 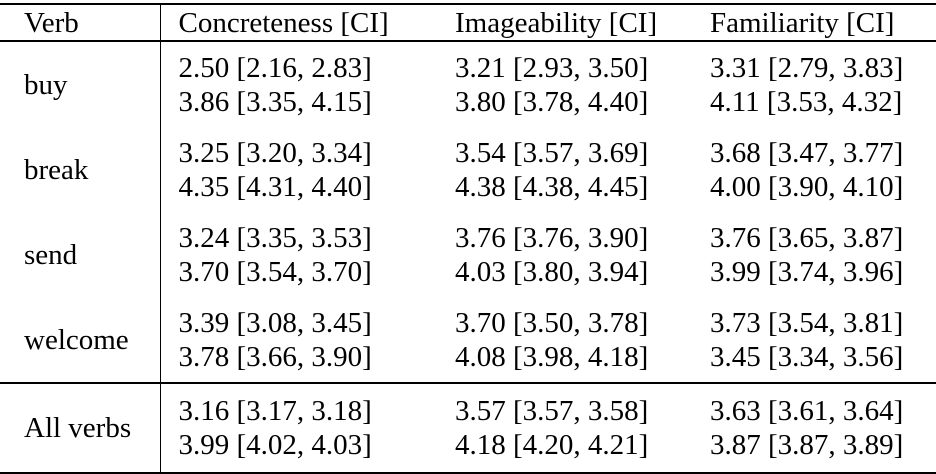 I want to click on familiarity-cell: 3.68 [3.47, 3.77] 4.00 [3.90, 4.10], so click(x=814, y=169).